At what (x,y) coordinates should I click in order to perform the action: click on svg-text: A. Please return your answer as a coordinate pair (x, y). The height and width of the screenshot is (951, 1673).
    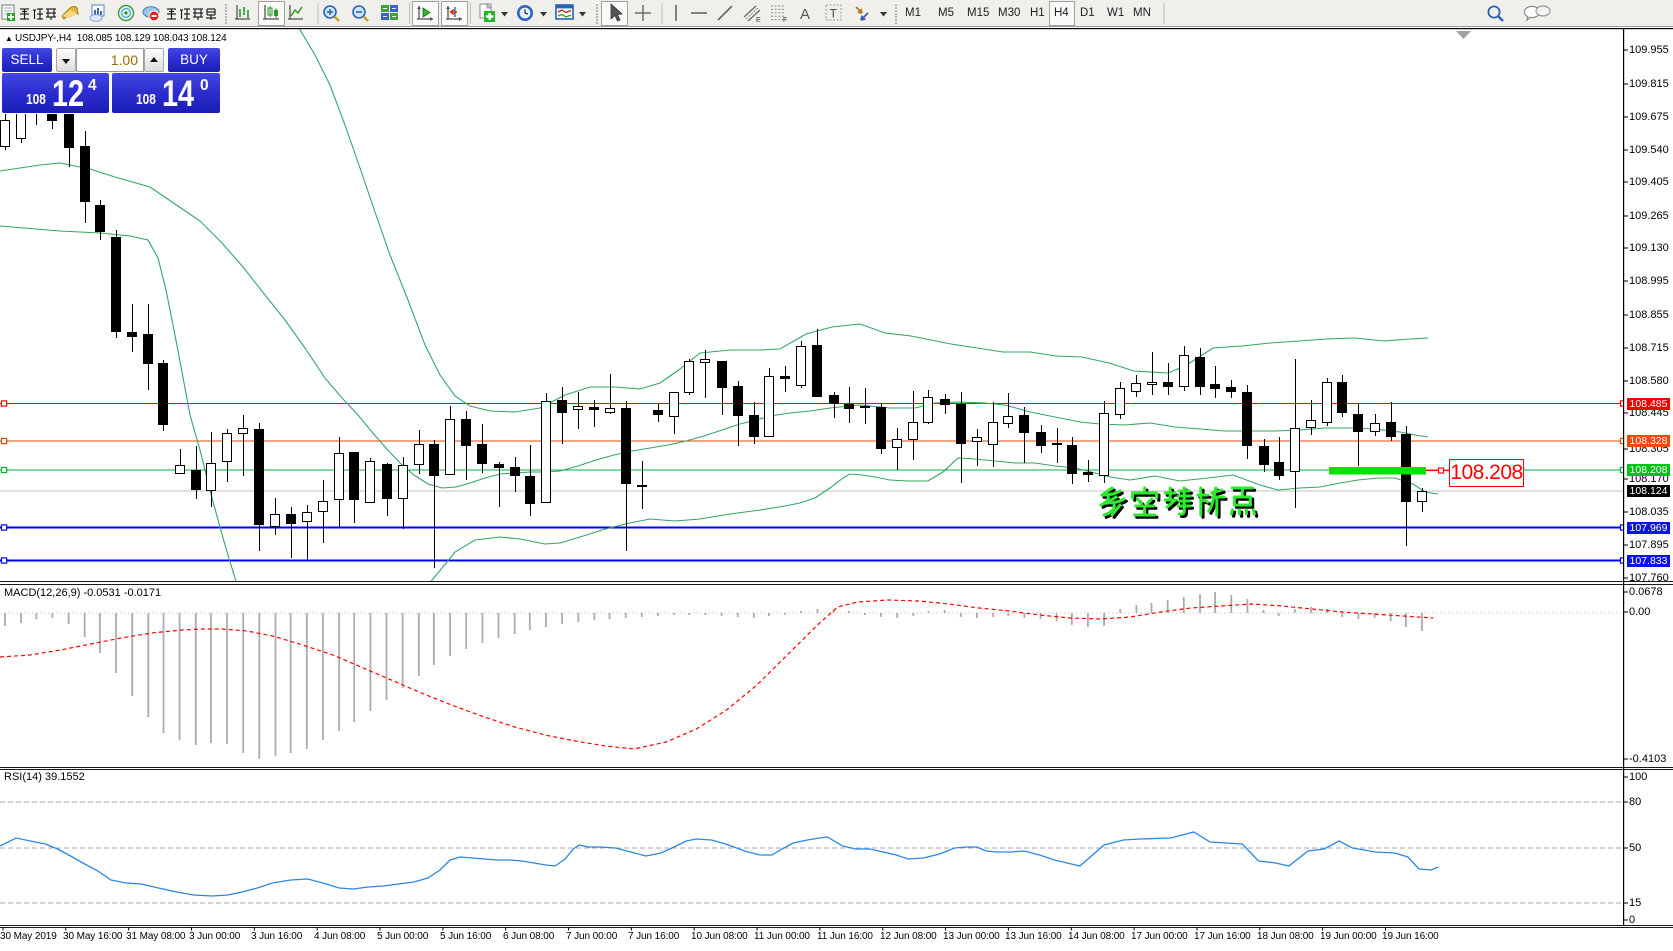
    Looking at the image, I should click on (805, 14).